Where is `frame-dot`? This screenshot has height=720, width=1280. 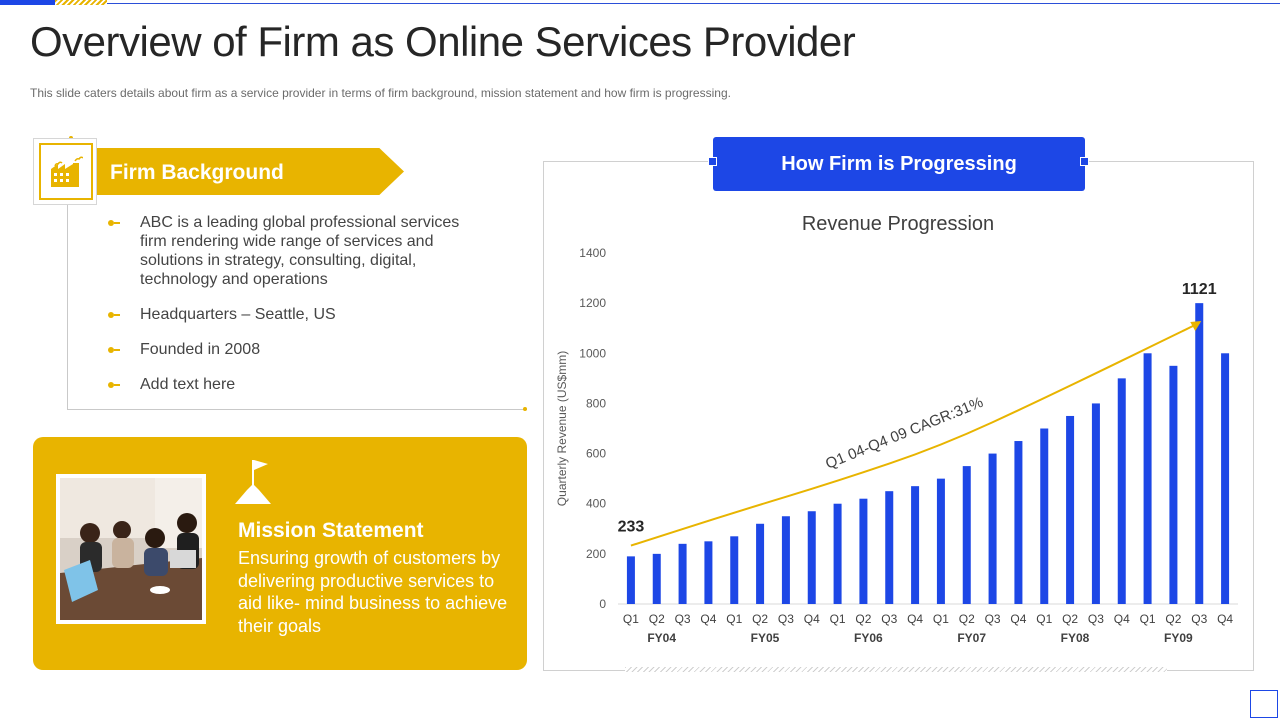 frame-dot is located at coordinates (525, 409).